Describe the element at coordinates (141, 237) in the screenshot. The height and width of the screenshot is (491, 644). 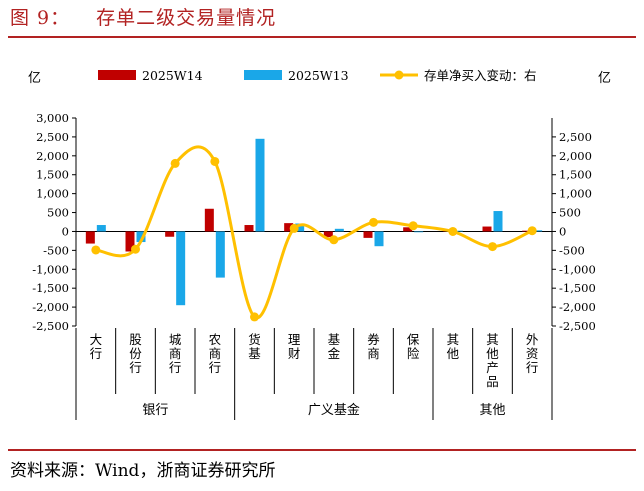
I see `bar-2025W13-股份行` at that location.